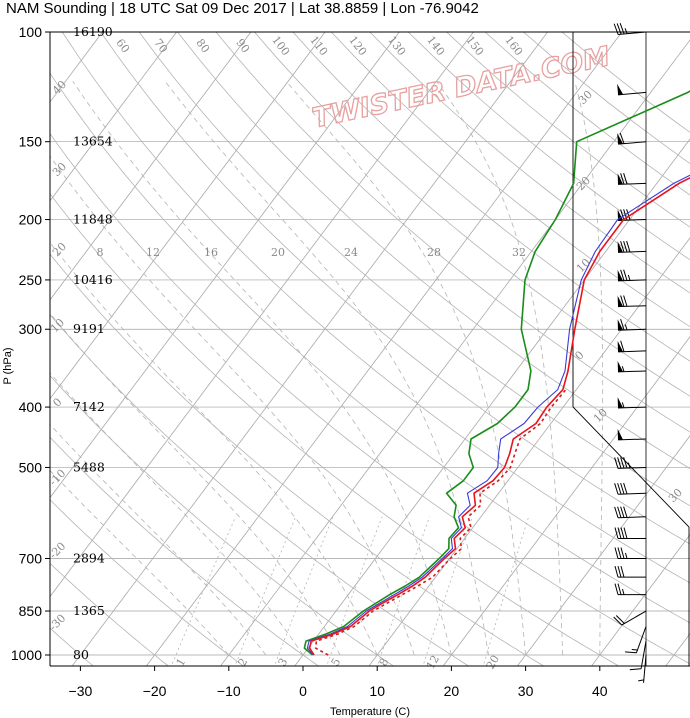 The width and height of the screenshot is (690, 718). I want to click on series-virtual-temperature-line, so click(440, 522).